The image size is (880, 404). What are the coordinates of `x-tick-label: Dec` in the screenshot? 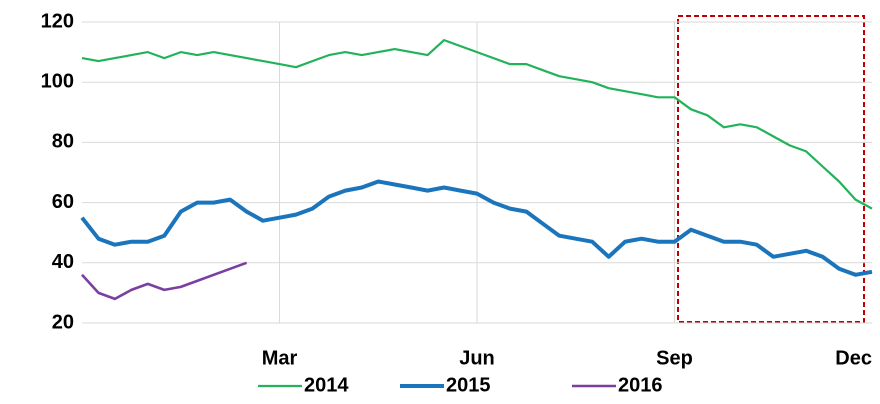 It's located at (853, 358).